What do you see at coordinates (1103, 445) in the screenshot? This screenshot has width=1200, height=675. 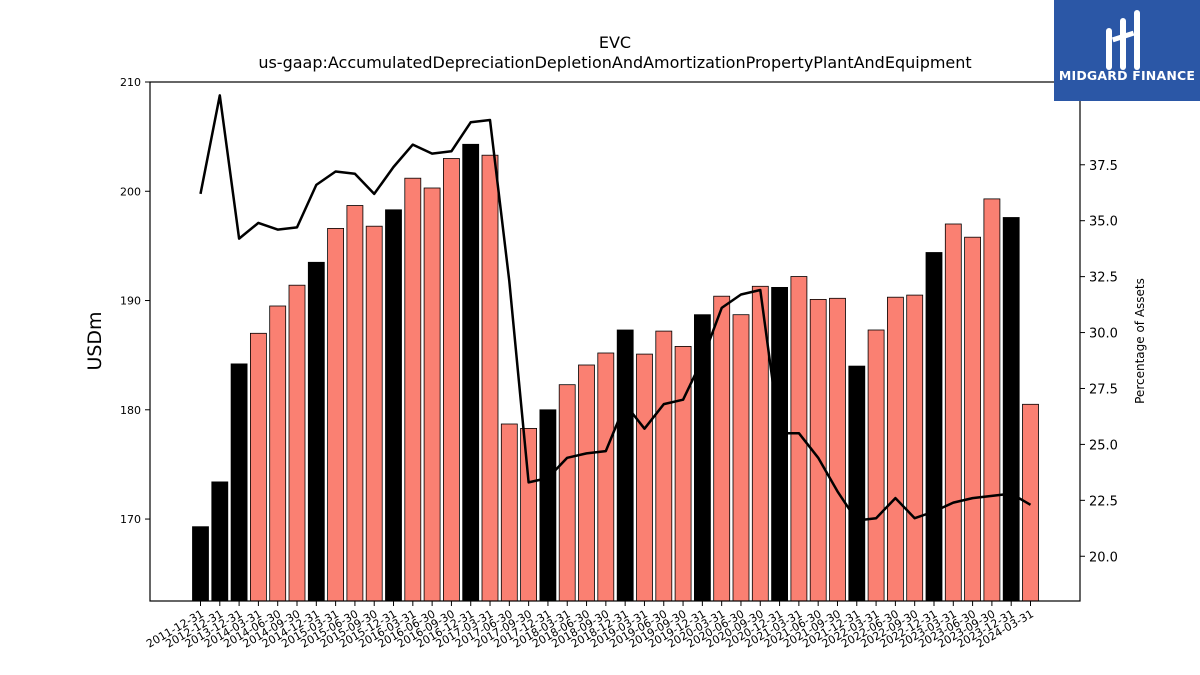 I see `y2-tick-label: 25.0` at bounding box center [1103, 445].